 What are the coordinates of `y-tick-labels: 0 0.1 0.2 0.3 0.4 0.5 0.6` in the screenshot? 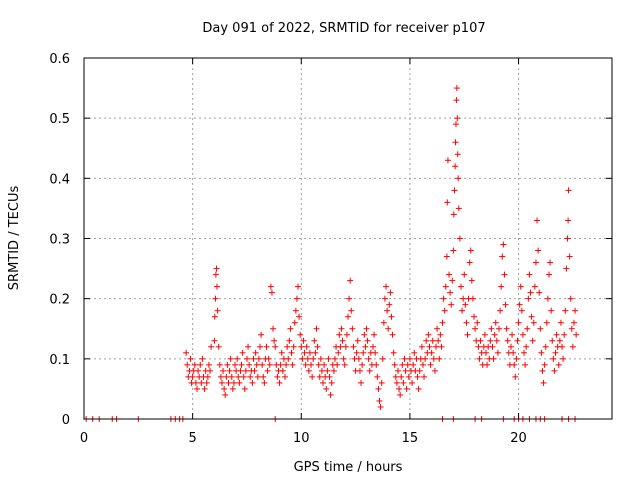 It's located at (59, 240).